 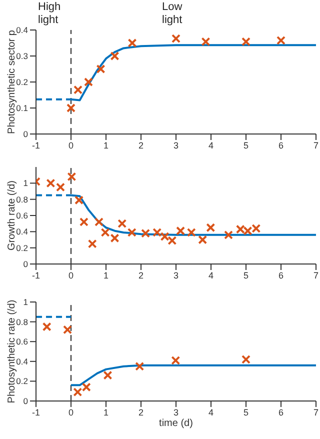 What do you see at coordinates (12, 215) in the screenshot?
I see `y-axis-title: Growth rate (/d)` at bounding box center [12, 215].